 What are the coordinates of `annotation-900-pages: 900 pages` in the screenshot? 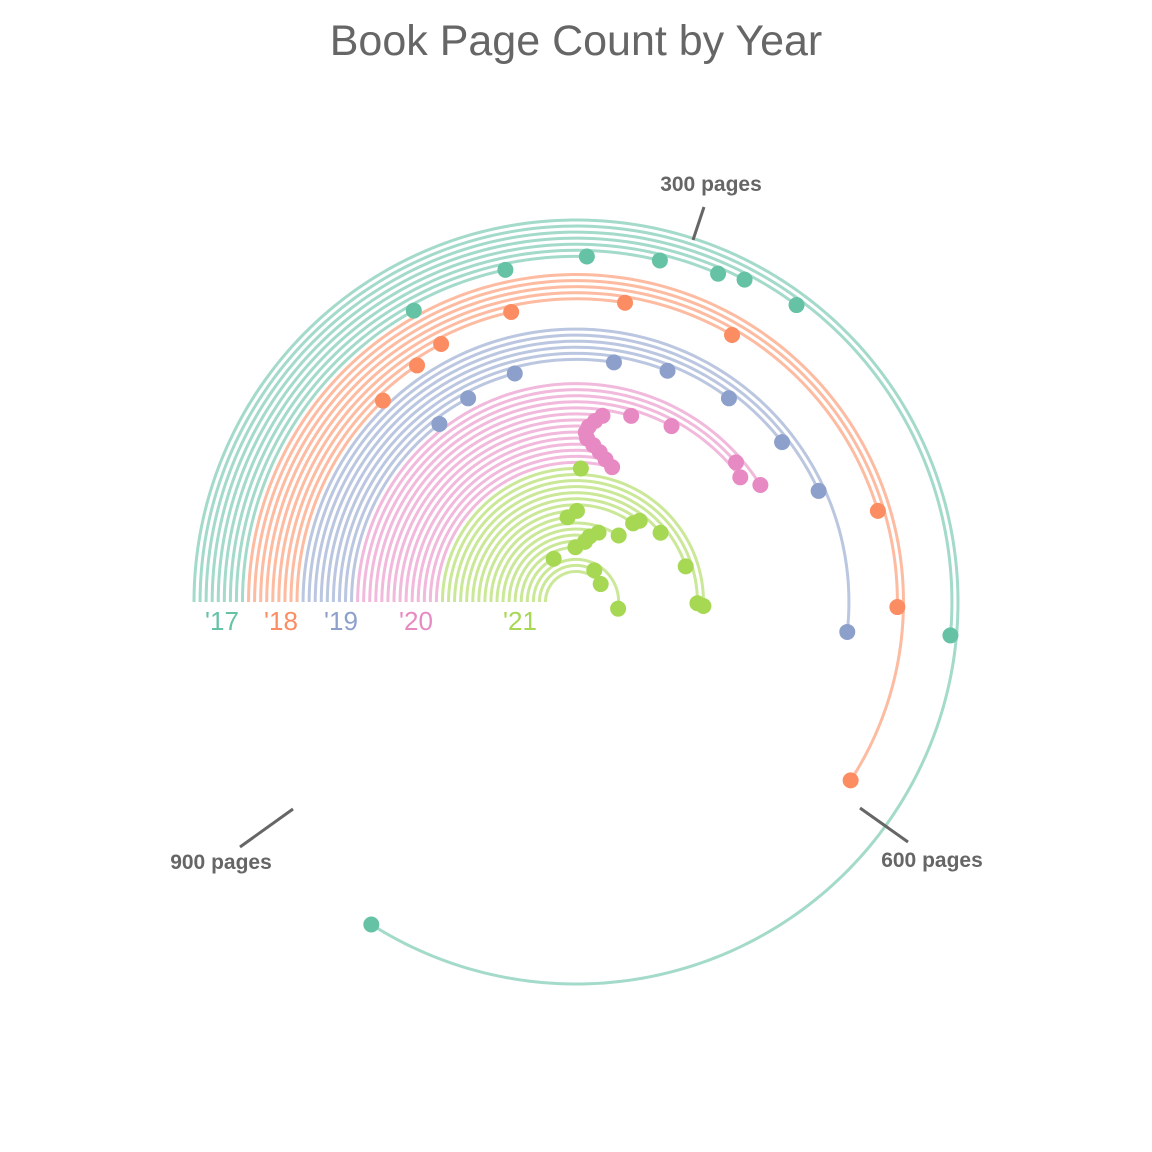 It's located at (221, 862).